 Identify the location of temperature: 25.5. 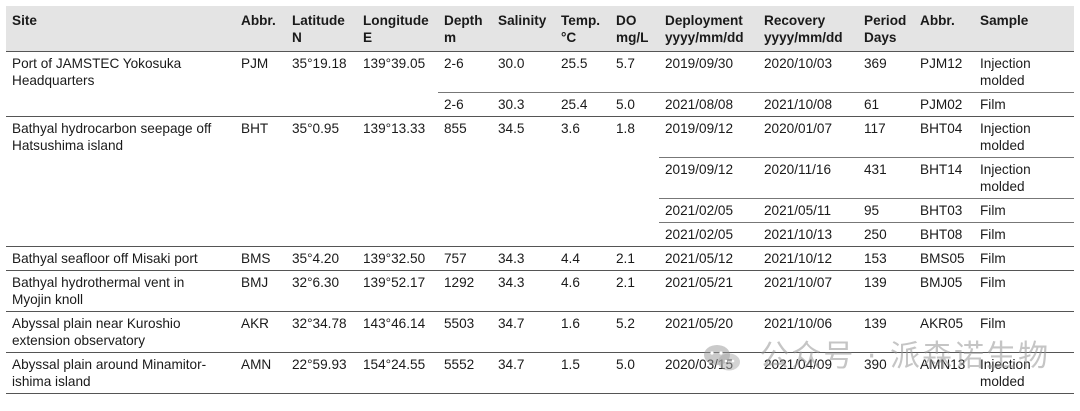
(582, 72).